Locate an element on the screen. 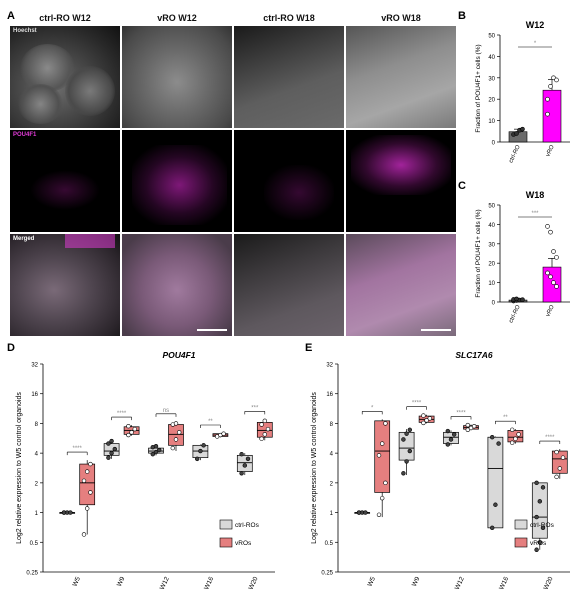  x-tick-label: W20 is located at coordinates (254, 583).